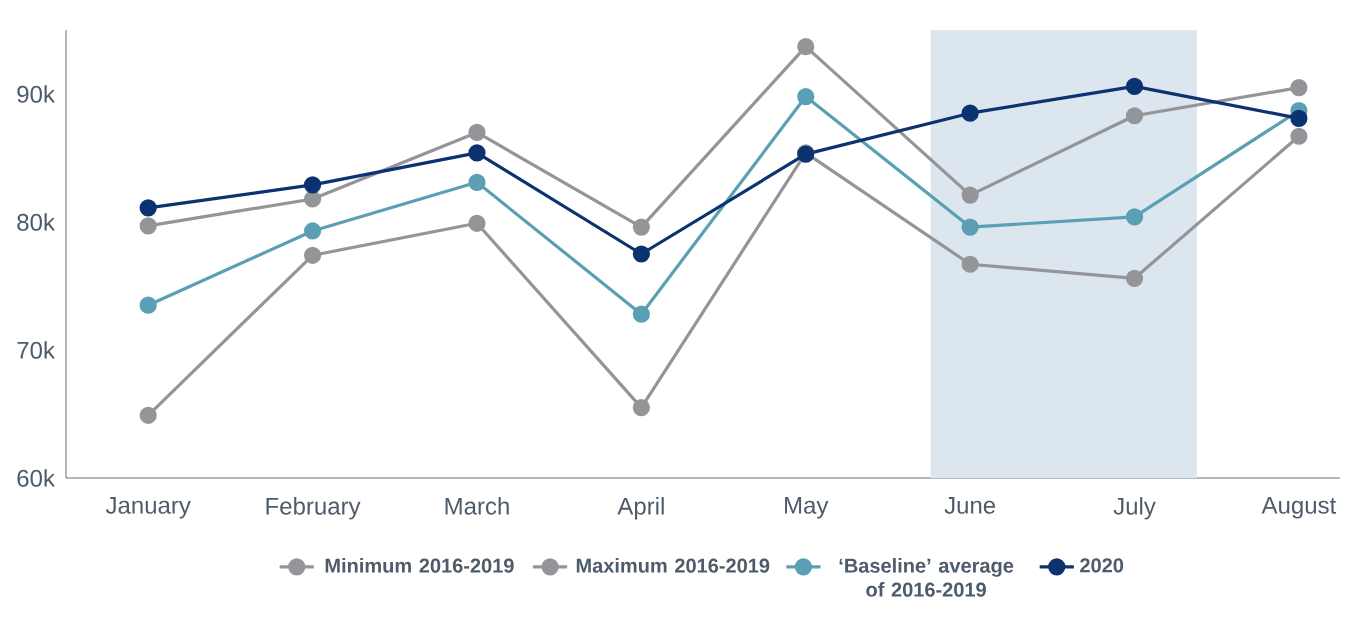  What do you see at coordinates (477, 506) in the screenshot?
I see `x-tick-label: March` at bounding box center [477, 506].